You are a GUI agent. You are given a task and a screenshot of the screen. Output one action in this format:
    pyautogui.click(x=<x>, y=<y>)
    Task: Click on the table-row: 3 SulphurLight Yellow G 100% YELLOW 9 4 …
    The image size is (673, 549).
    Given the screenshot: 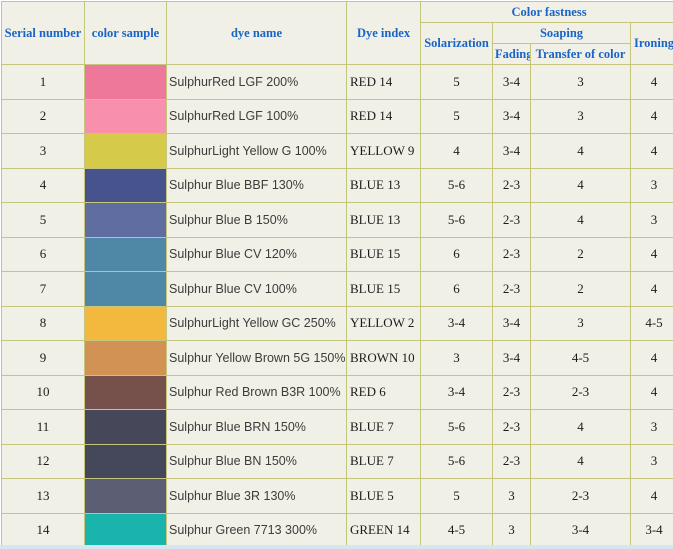 What is the action you would take?
    pyautogui.click(x=337, y=151)
    